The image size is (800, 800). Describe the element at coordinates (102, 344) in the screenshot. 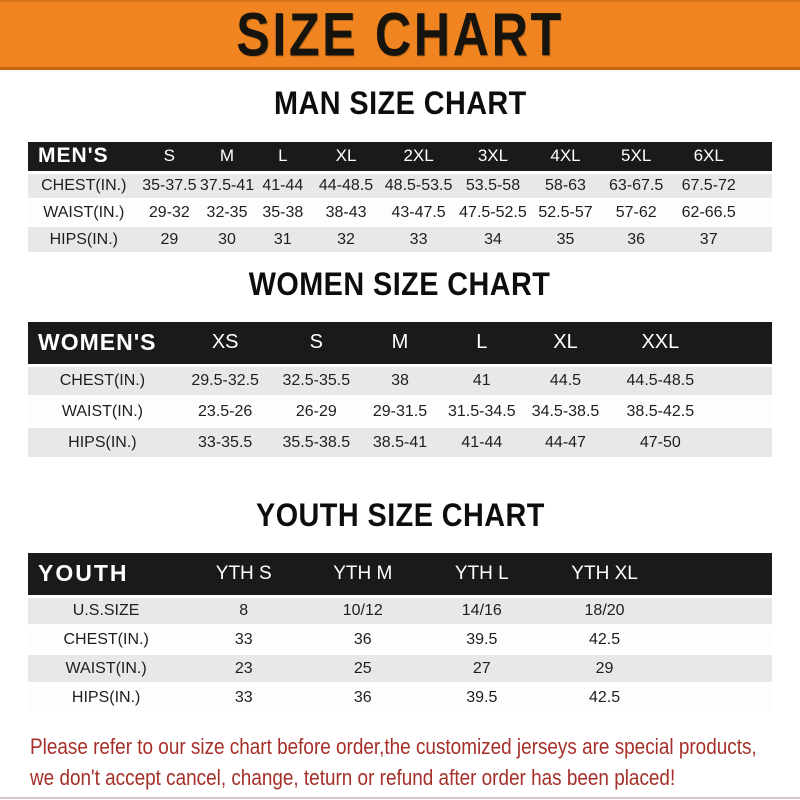

I see `women-band-label: WOMEN'S` at that location.